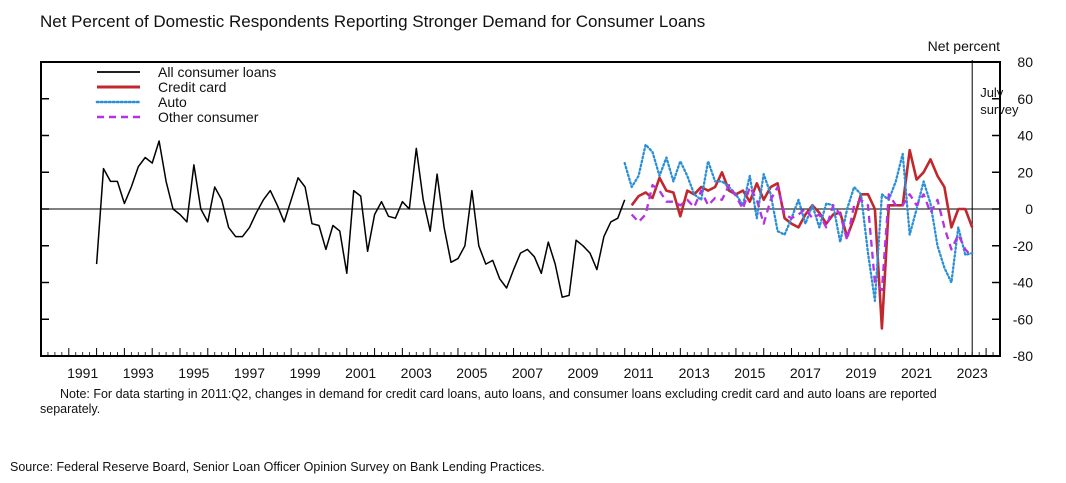 The width and height of the screenshot is (1066, 483). Describe the element at coordinates (1025, 136) in the screenshot. I see `y-tick-label: 40` at that location.